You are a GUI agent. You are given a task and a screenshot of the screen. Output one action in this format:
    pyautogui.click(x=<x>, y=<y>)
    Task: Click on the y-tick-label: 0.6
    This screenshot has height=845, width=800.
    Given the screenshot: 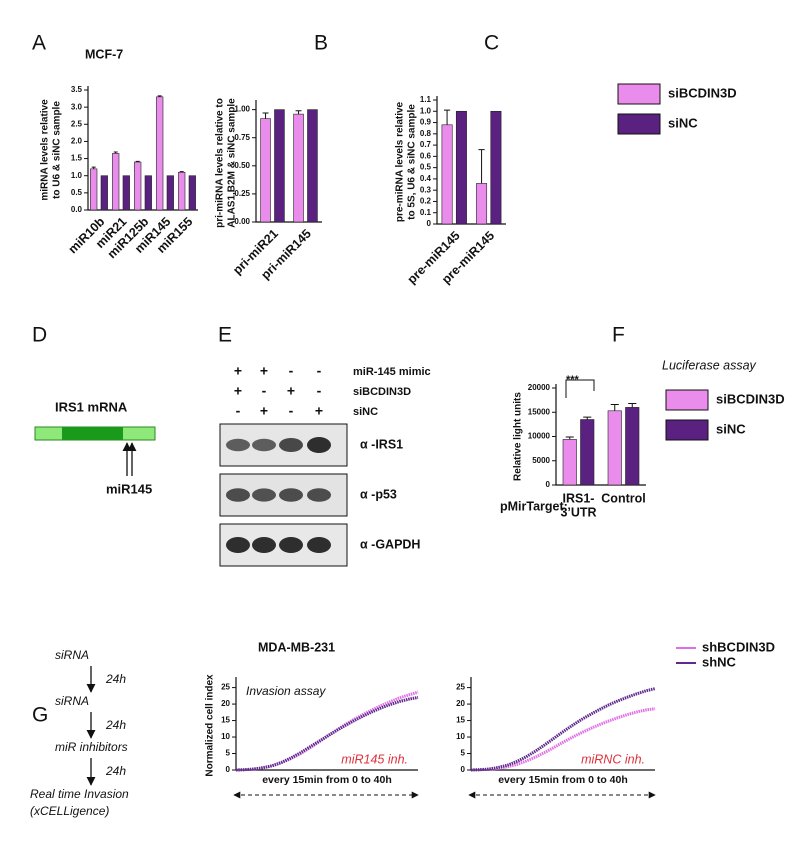 What is the action you would take?
    pyautogui.click(x=426, y=155)
    